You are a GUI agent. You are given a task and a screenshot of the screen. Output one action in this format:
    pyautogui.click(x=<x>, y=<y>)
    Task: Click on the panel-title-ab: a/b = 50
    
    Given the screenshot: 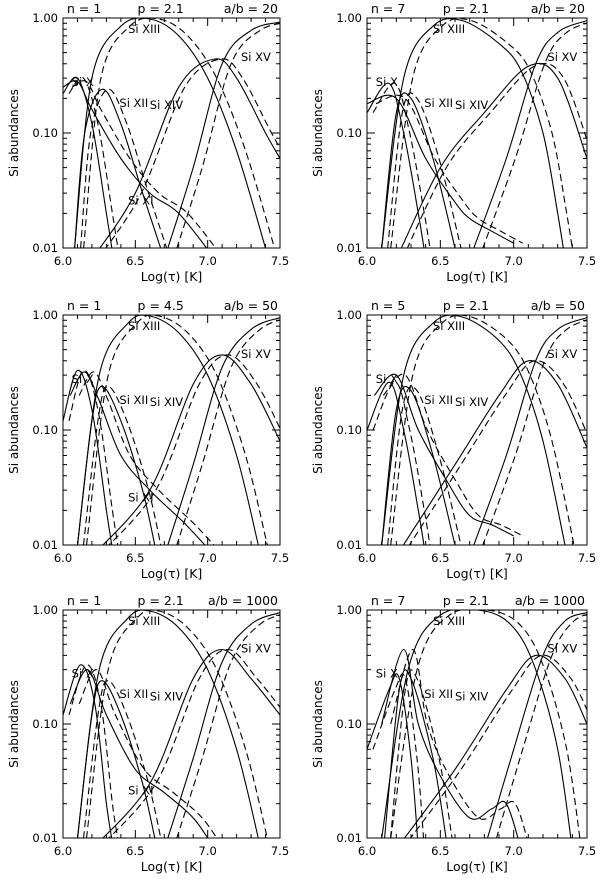 What is the action you would take?
    pyautogui.click(x=558, y=305)
    